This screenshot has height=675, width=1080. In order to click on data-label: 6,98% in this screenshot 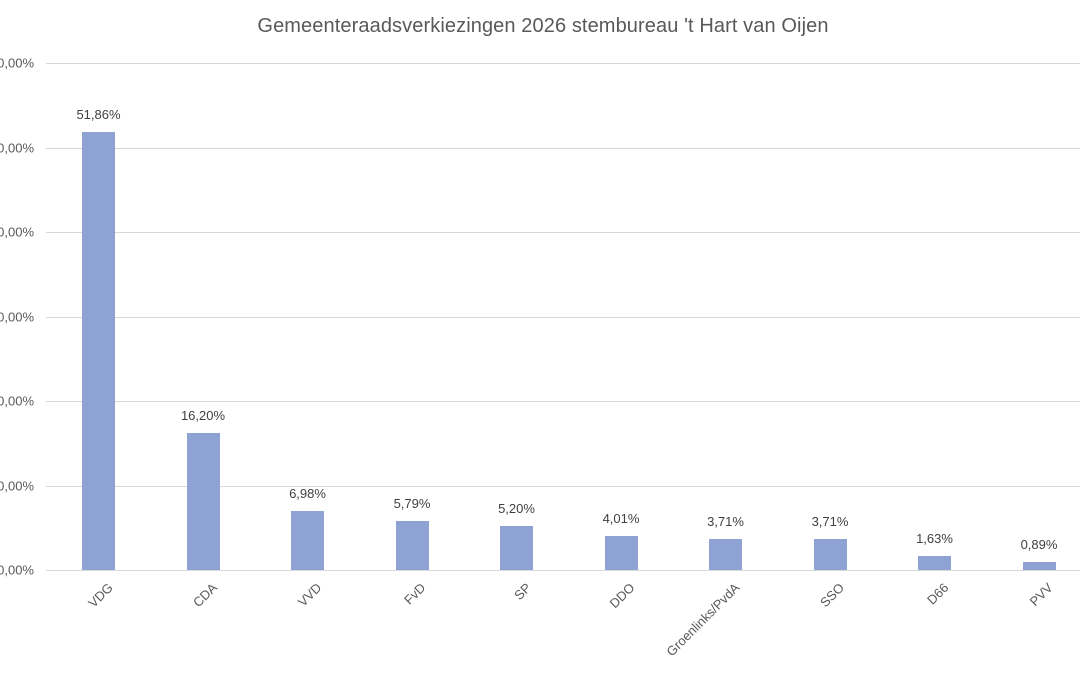, I will do `click(307, 494)`.